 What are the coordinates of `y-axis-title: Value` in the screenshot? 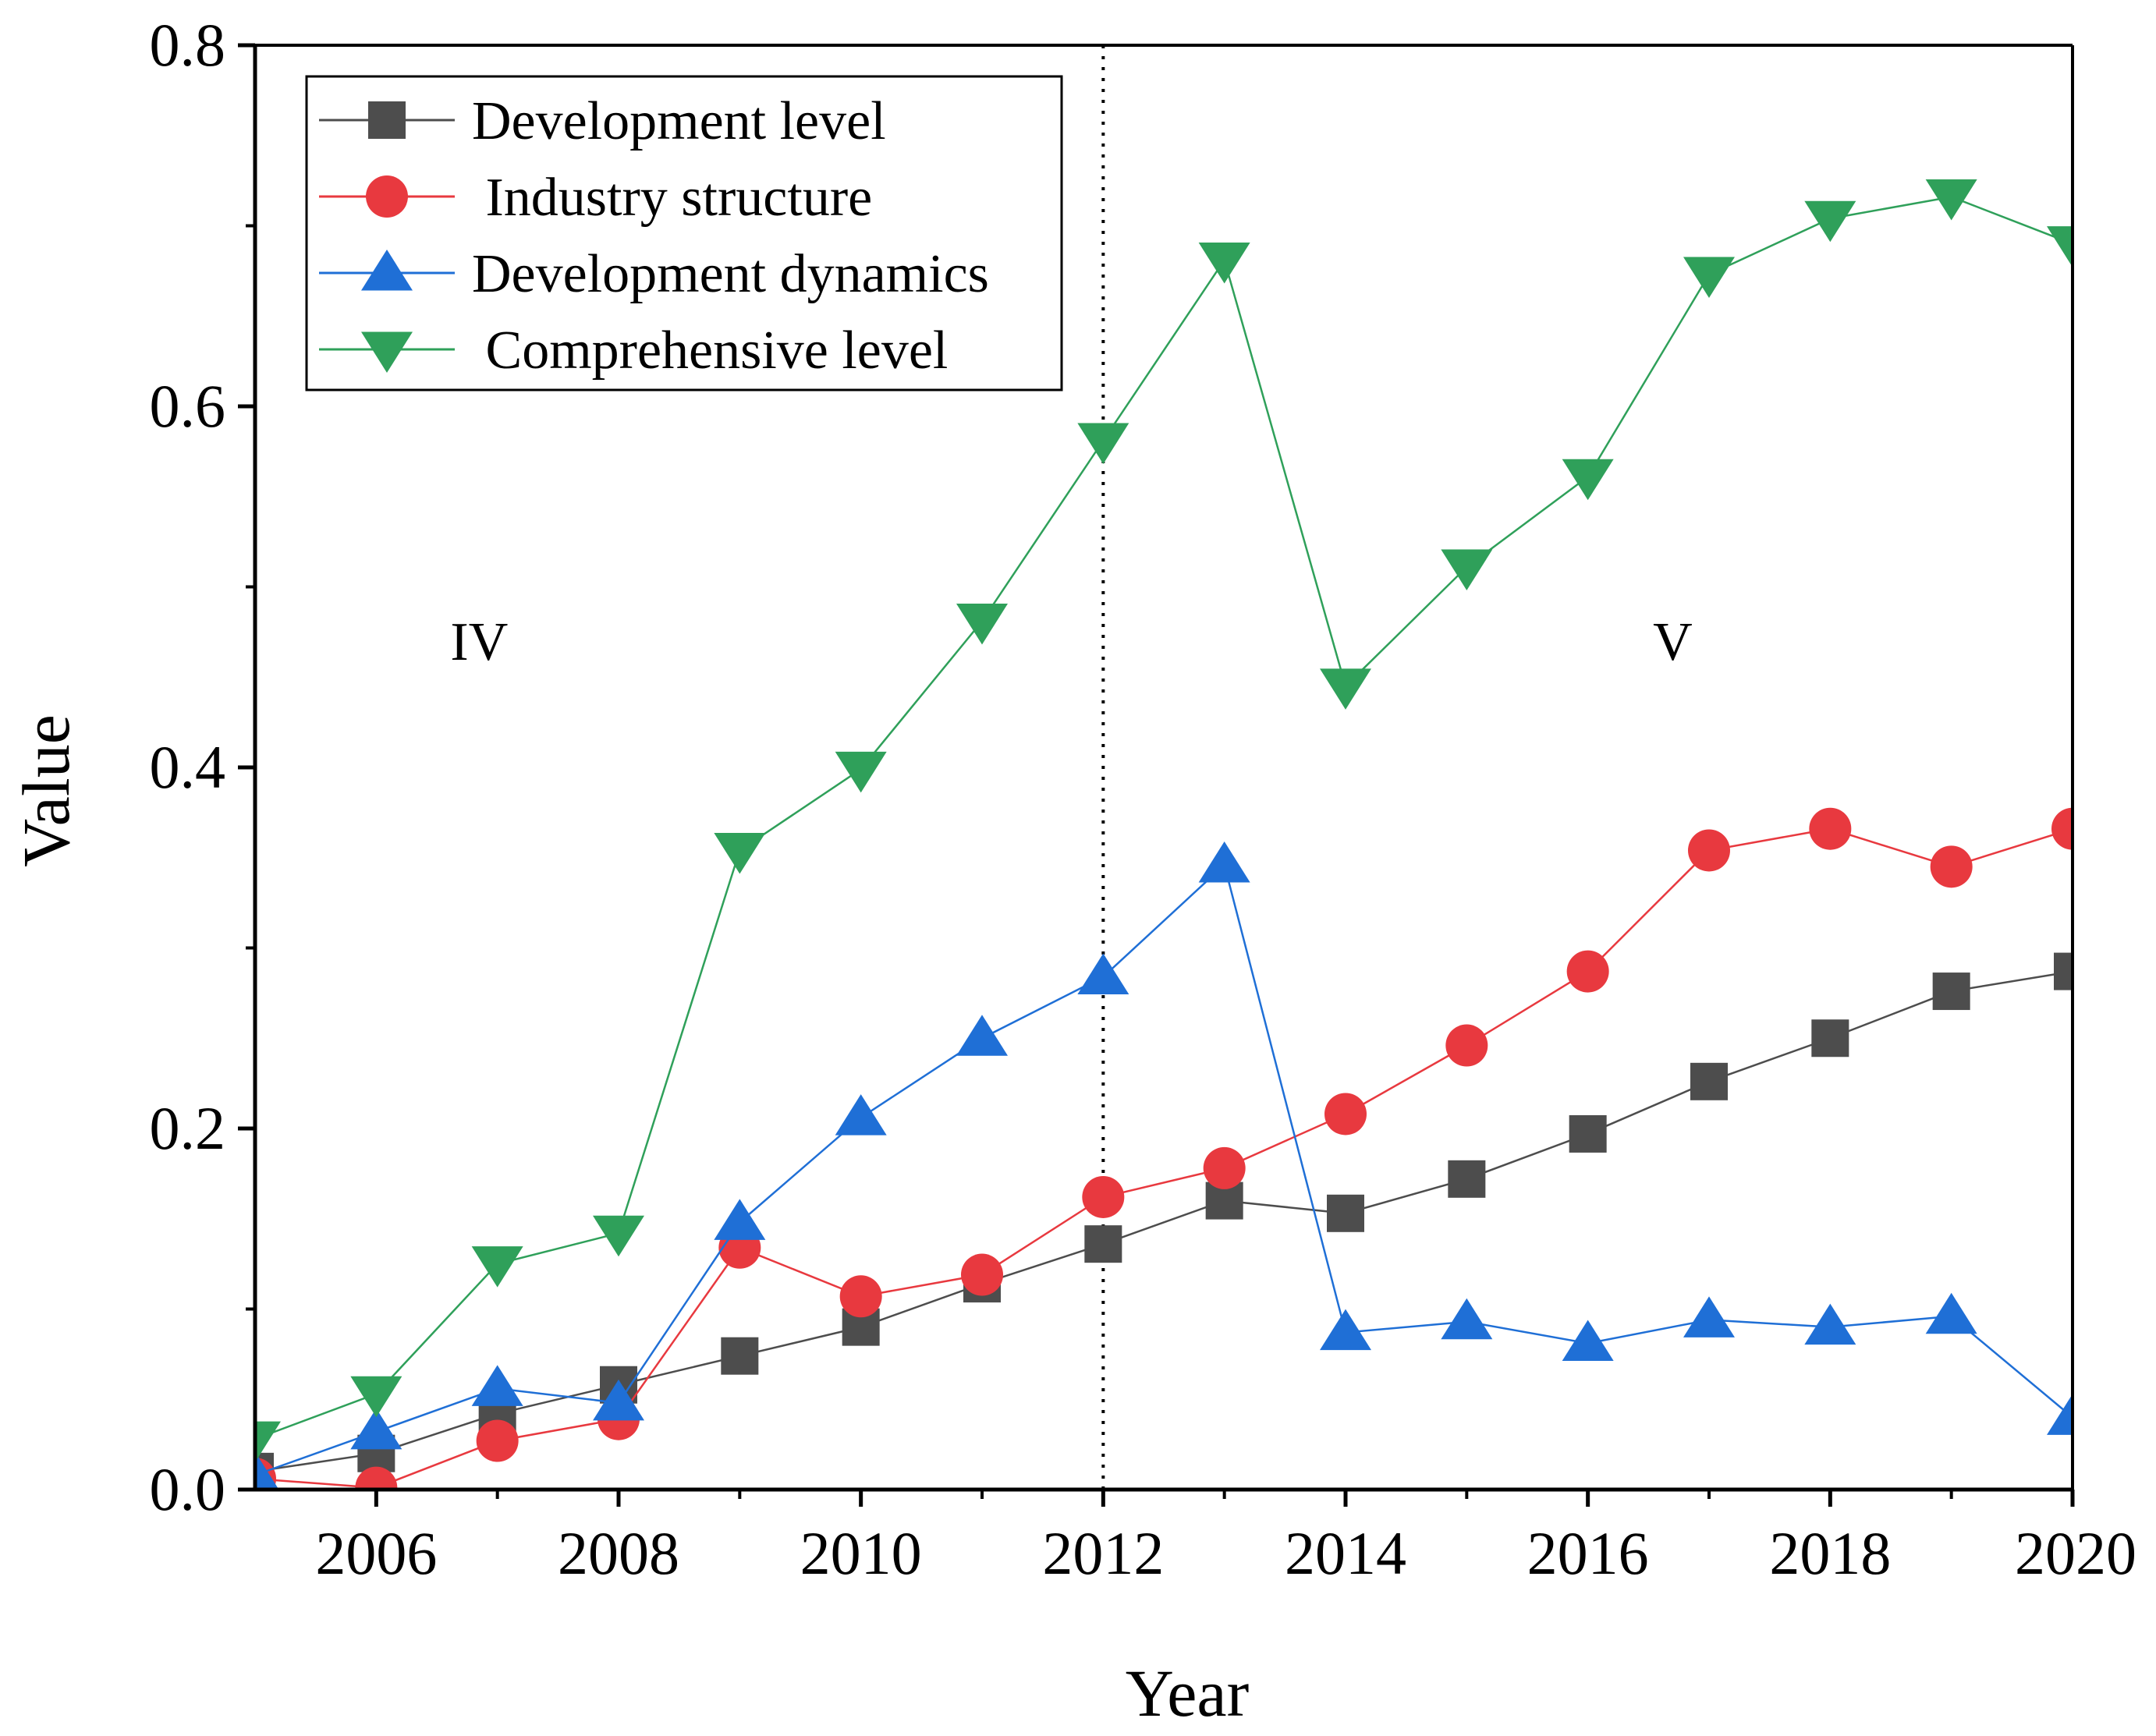 It's located at (46, 790).